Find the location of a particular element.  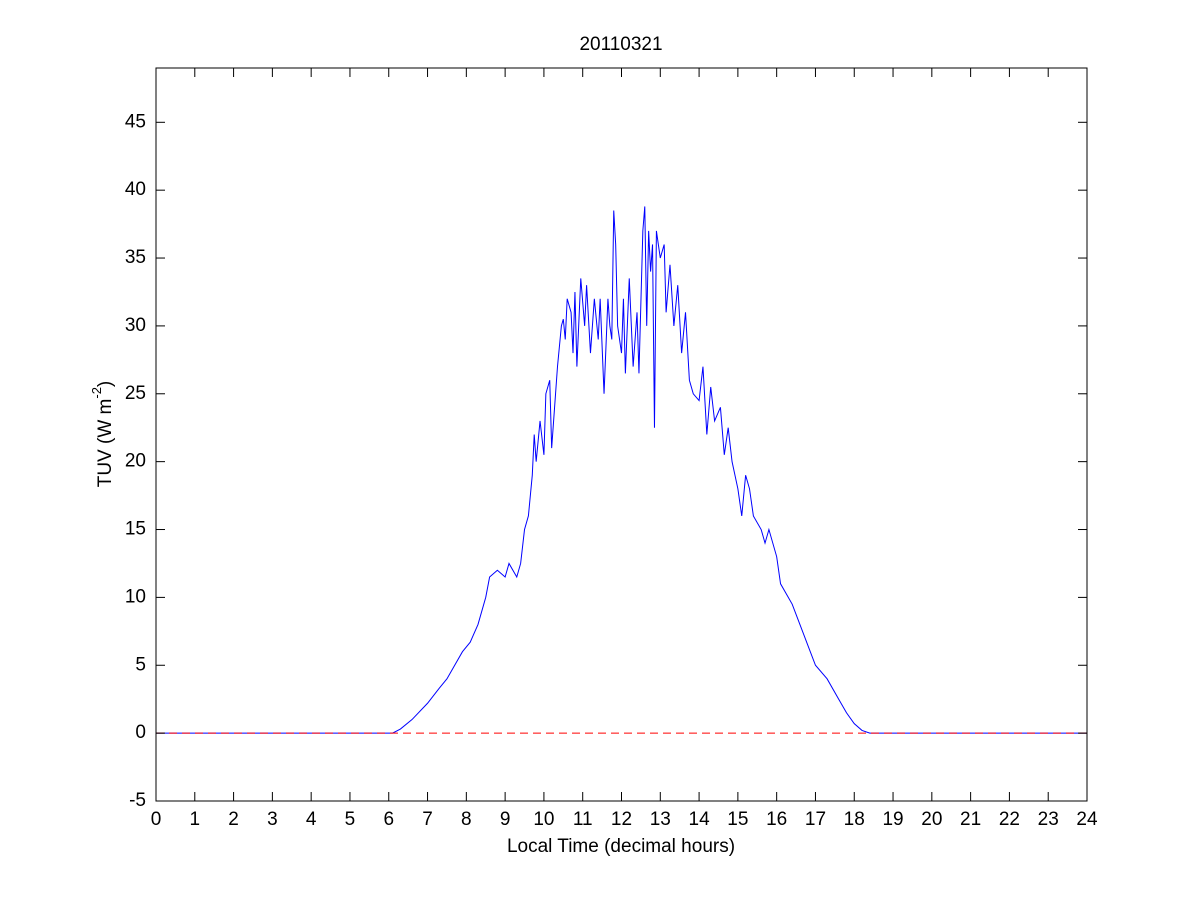

x-tick-label: 11 is located at coordinates (583, 819).